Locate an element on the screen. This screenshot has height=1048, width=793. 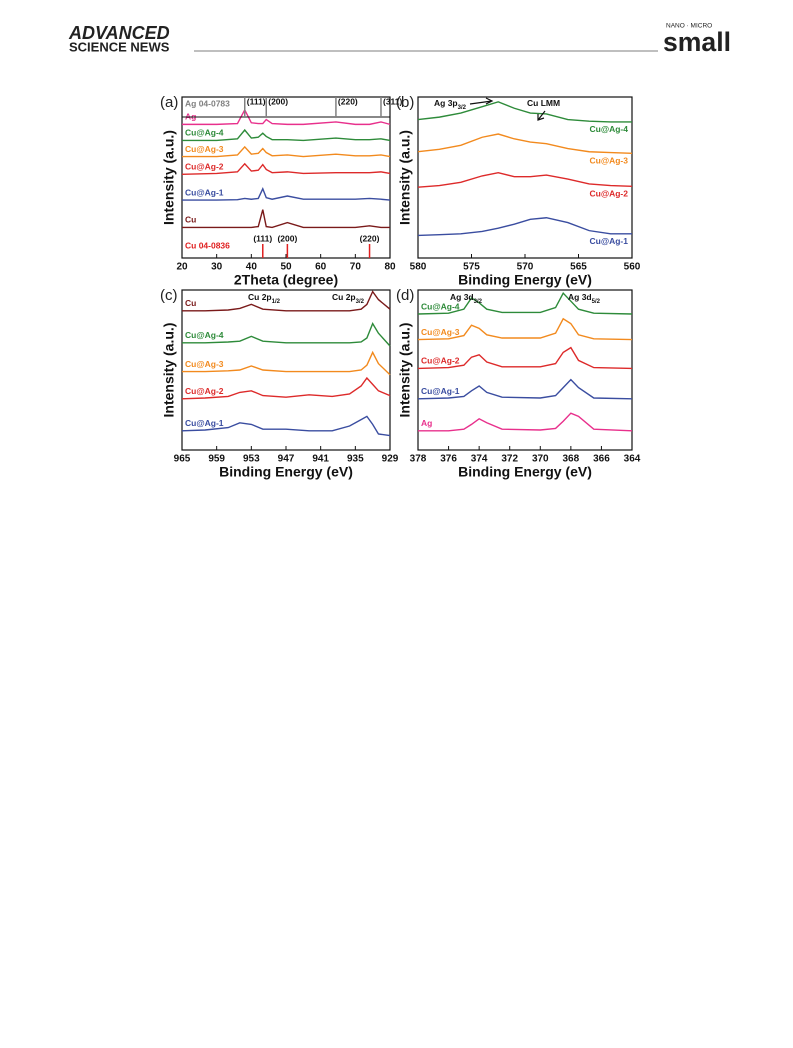
annotation: Cu 2p1/2 is located at coordinates (264, 298).